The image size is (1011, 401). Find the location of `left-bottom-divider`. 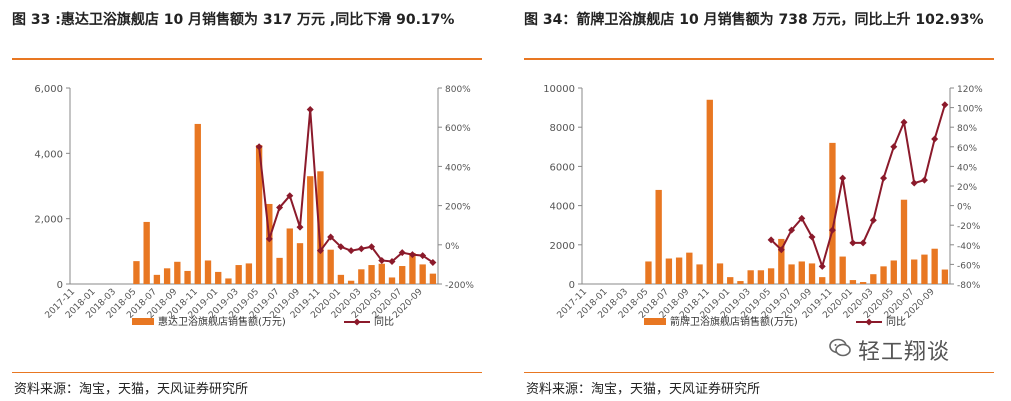

left-bottom-divider is located at coordinates (247, 372).